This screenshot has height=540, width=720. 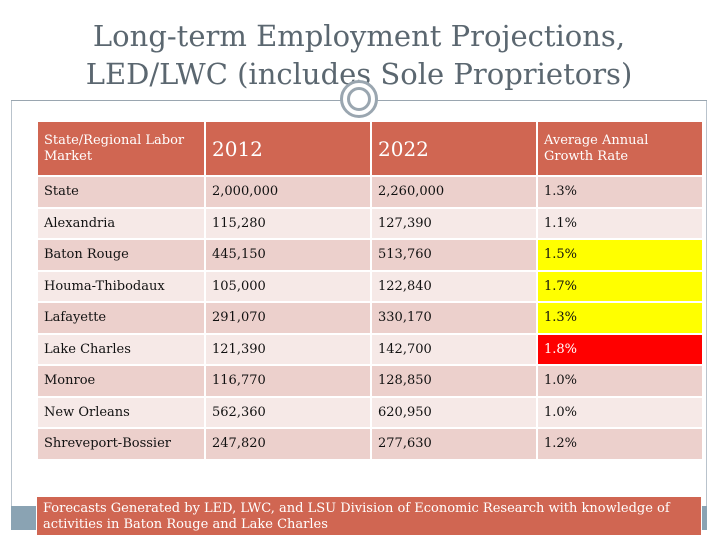 I want to click on table-row: Shreveport-Bossier 247,820 277,630 1.2%, so click(x=370, y=444).